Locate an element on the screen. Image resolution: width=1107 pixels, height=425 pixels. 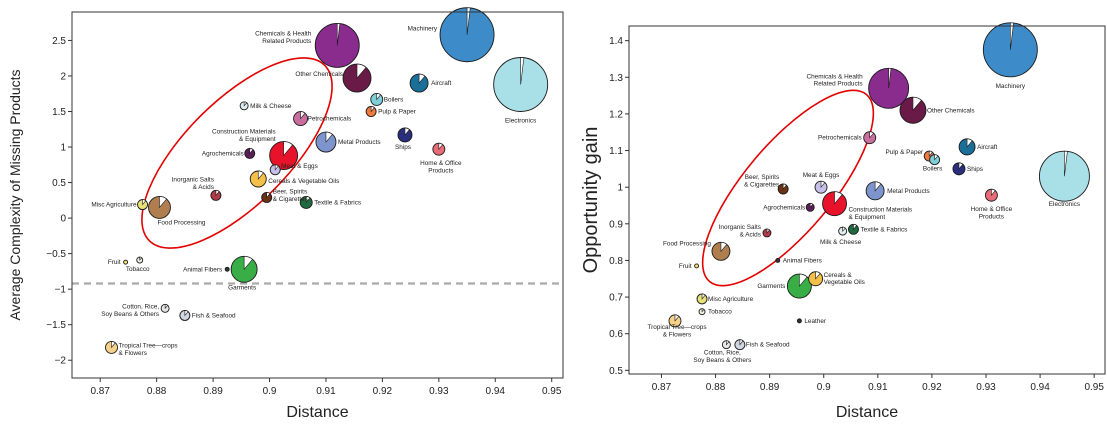
left-y-tick-label: −1 is located at coordinates (61, 290).